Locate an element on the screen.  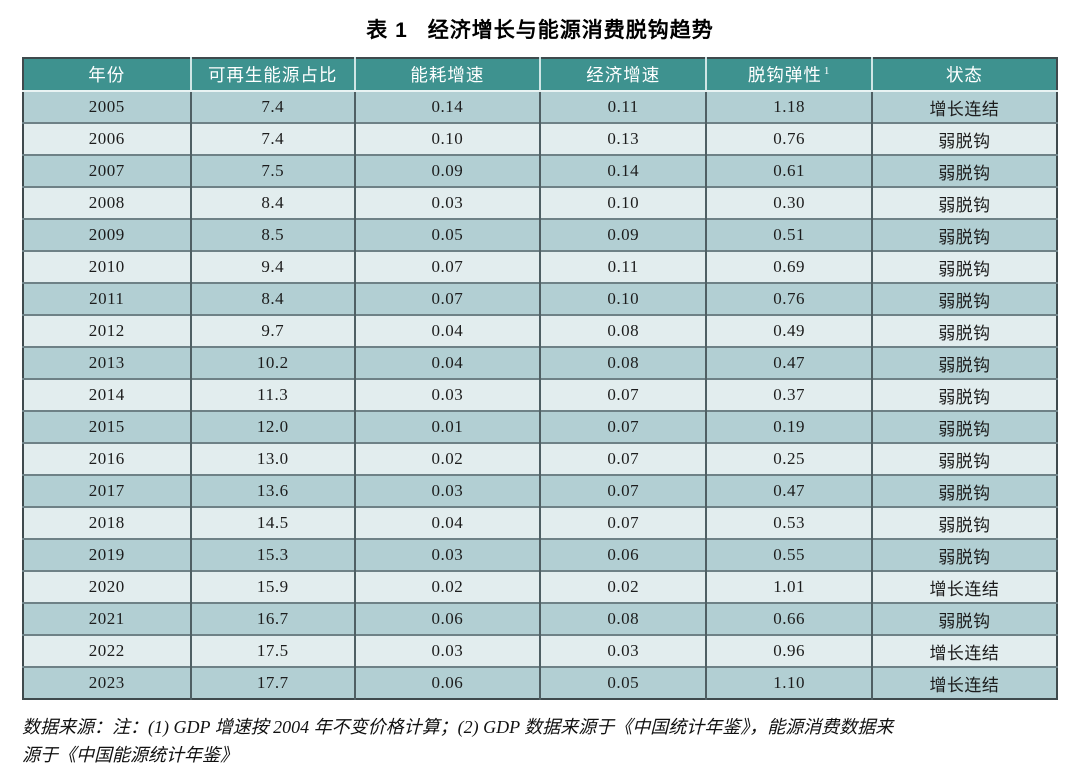
table-row: 2012 9.7 0.04 0.08 0.49 弱脱钩 is located at coordinates (540, 331).